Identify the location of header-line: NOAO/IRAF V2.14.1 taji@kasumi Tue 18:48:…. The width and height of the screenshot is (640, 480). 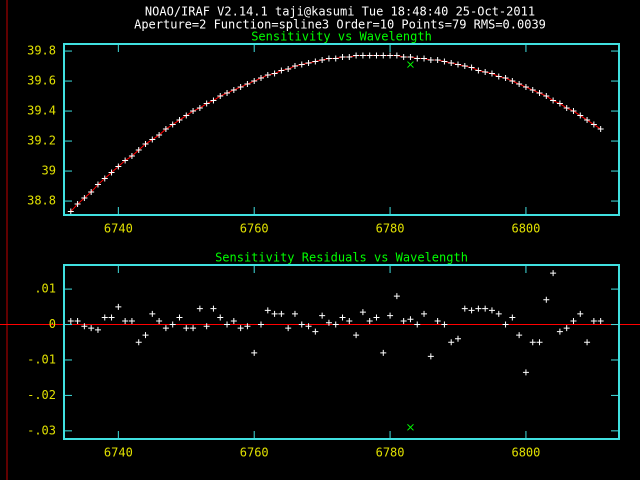
(340, 12).